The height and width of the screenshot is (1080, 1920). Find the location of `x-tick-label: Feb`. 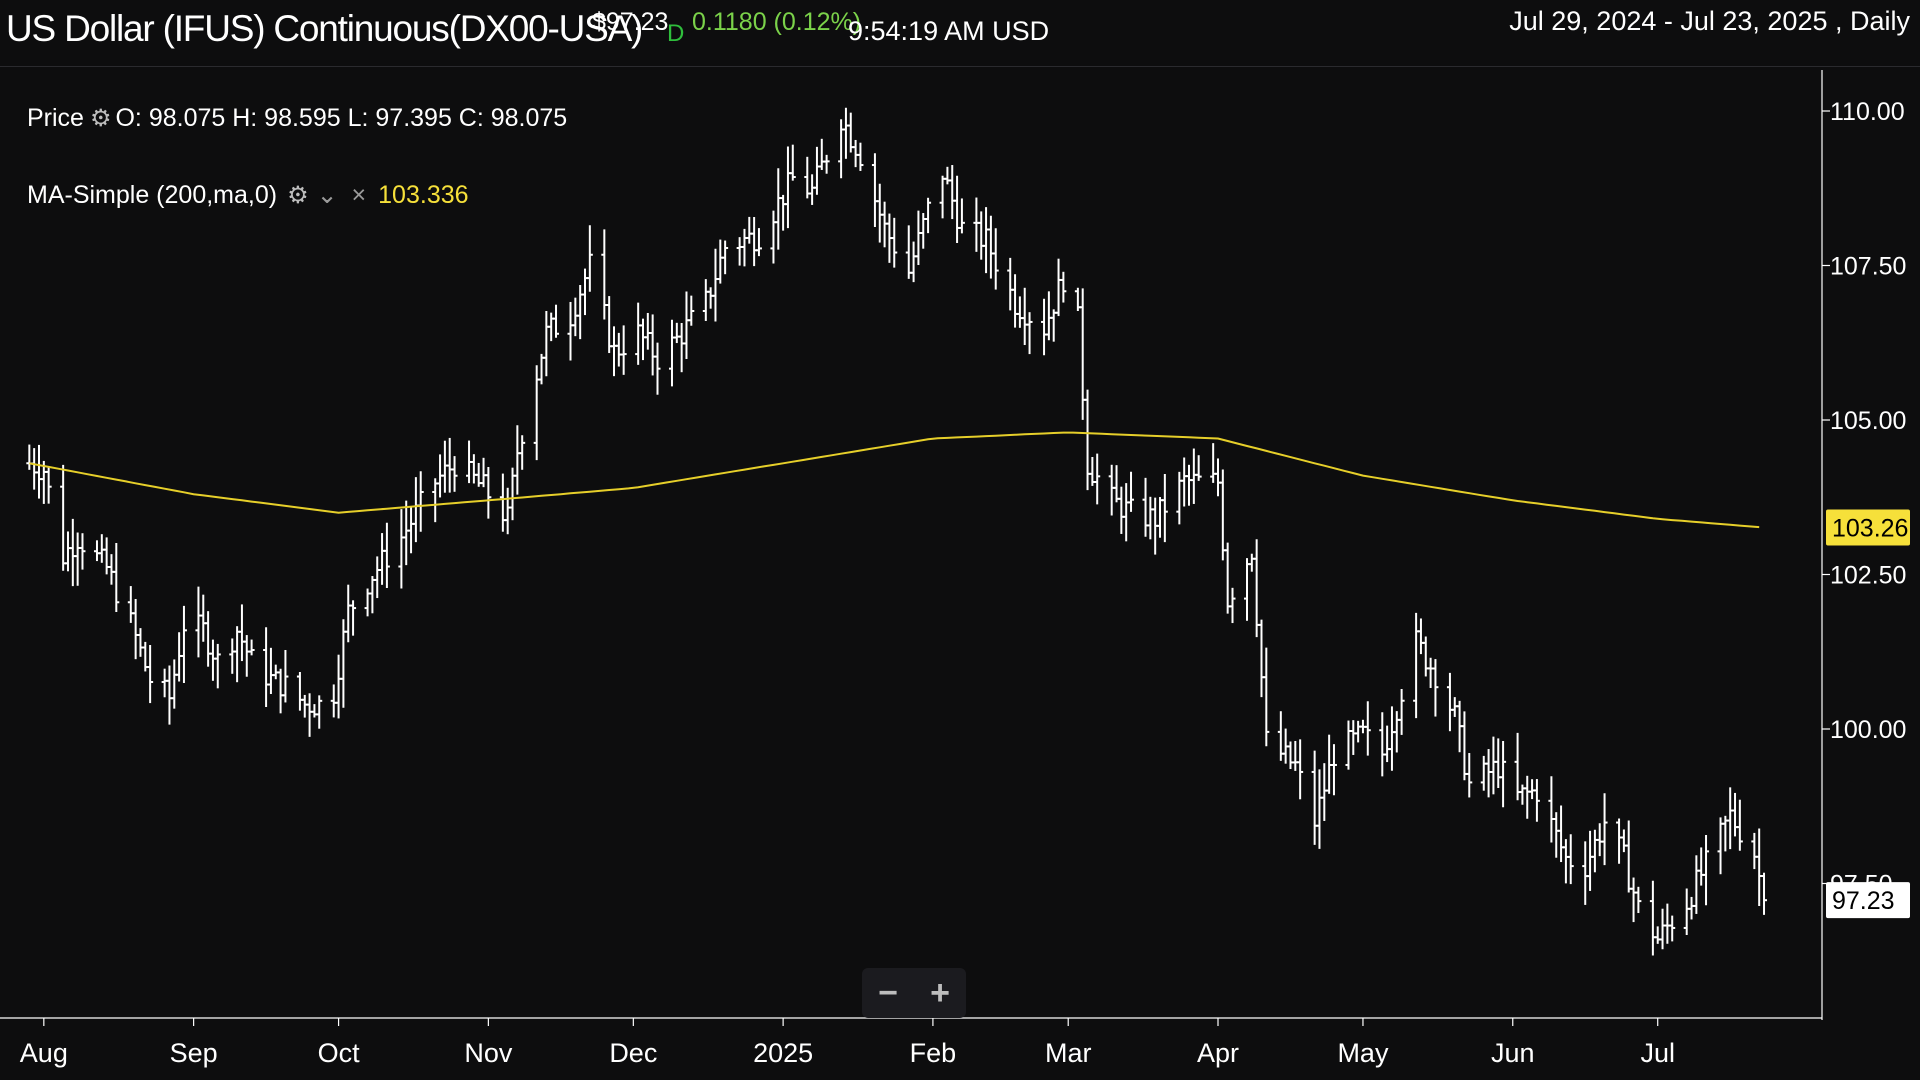

x-tick-label: Feb is located at coordinates (933, 1053).